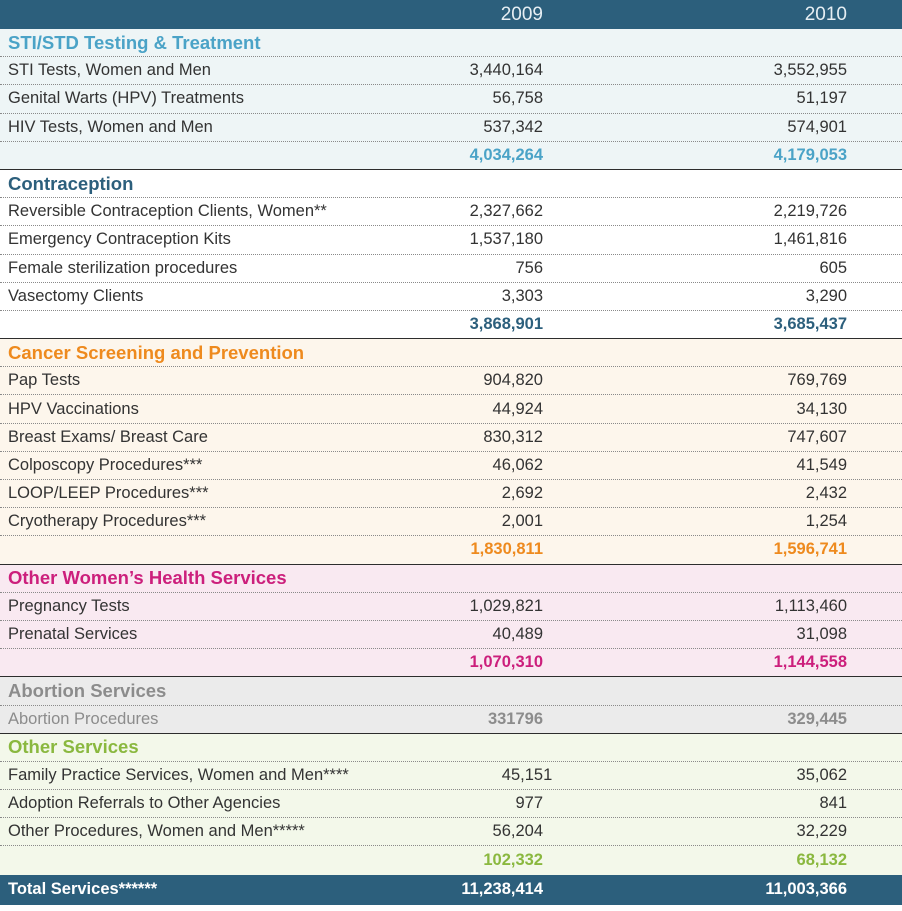  What do you see at coordinates (134, 42) in the screenshot?
I see `section-title-label: STI/STD Testing & Treatment` at bounding box center [134, 42].